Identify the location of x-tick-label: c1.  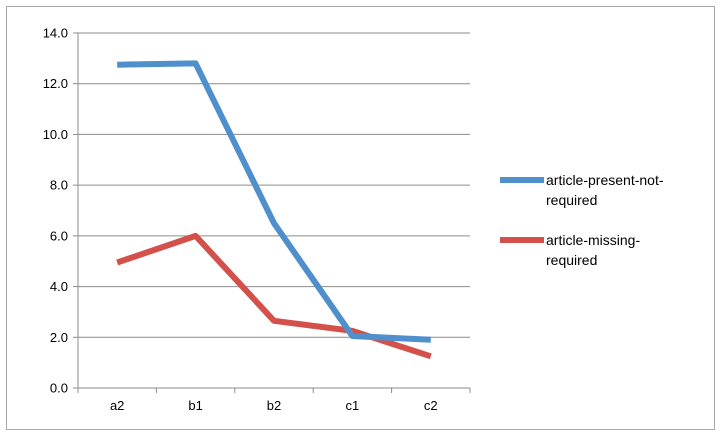
(353, 405).